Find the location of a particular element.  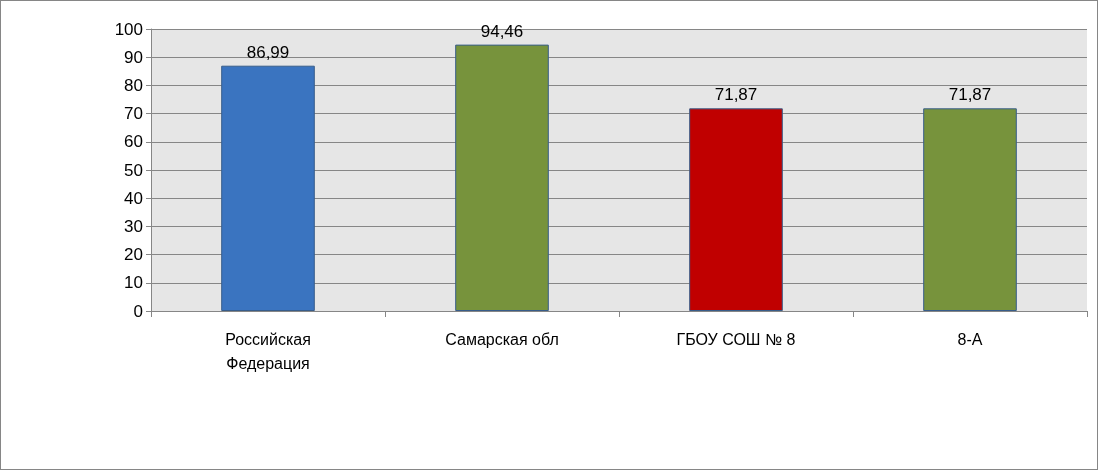

y-tick-label: 10 is located at coordinates (133, 283).